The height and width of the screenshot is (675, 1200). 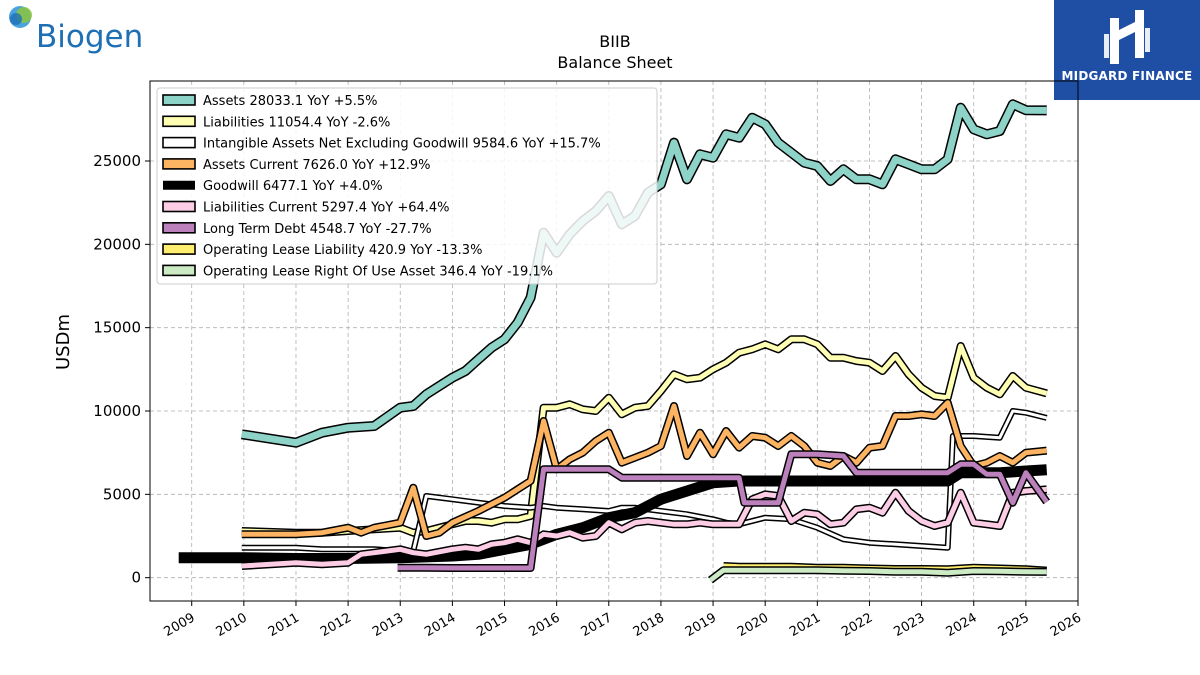 I want to click on legend-entry-liabilities_current: Liabilities Current 5297.4 YoY +64.4%, so click(x=306, y=208).